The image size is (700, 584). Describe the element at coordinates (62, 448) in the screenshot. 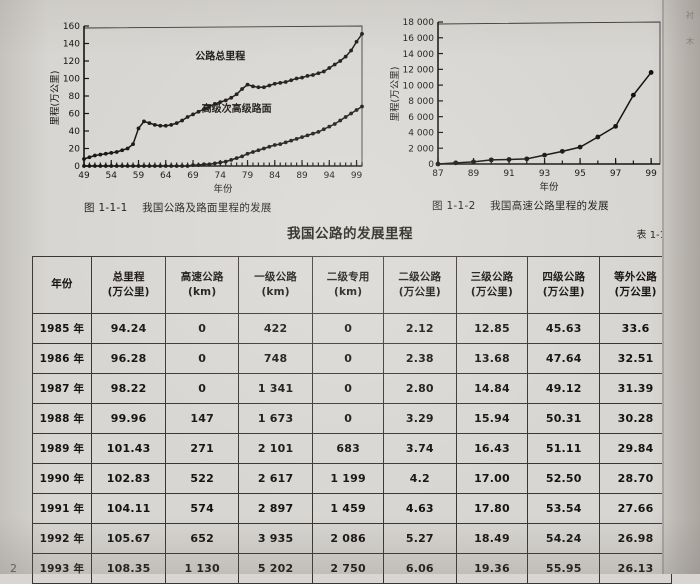

I see `cell-year: 1989 年` at that location.